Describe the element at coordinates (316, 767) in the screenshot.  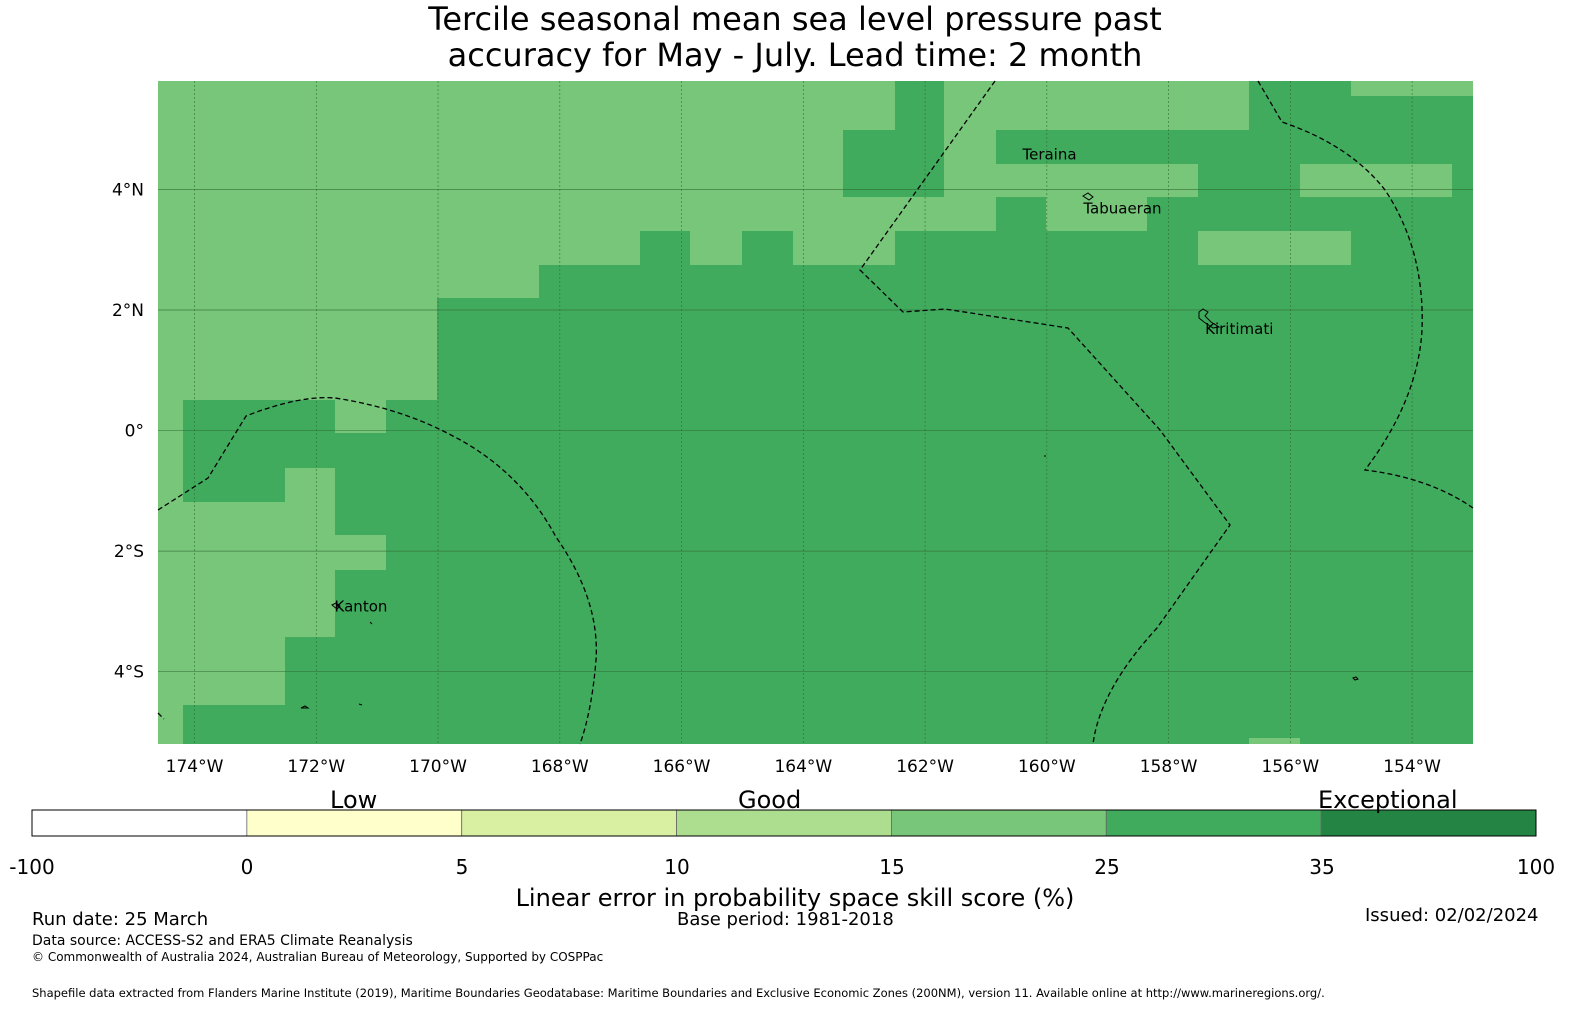
I see `longitude-label: 172°W` at that location.